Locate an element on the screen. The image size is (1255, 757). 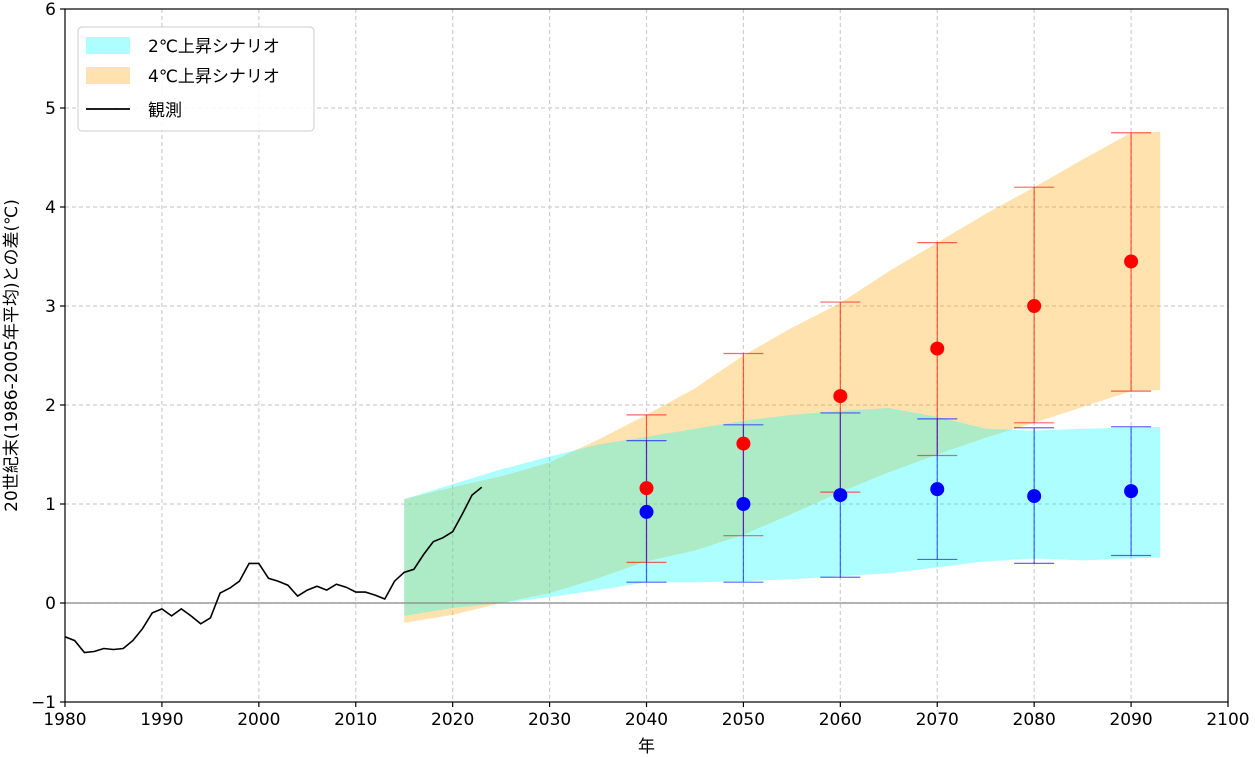
x-axis-title: 年 is located at coordinates (646, 747).